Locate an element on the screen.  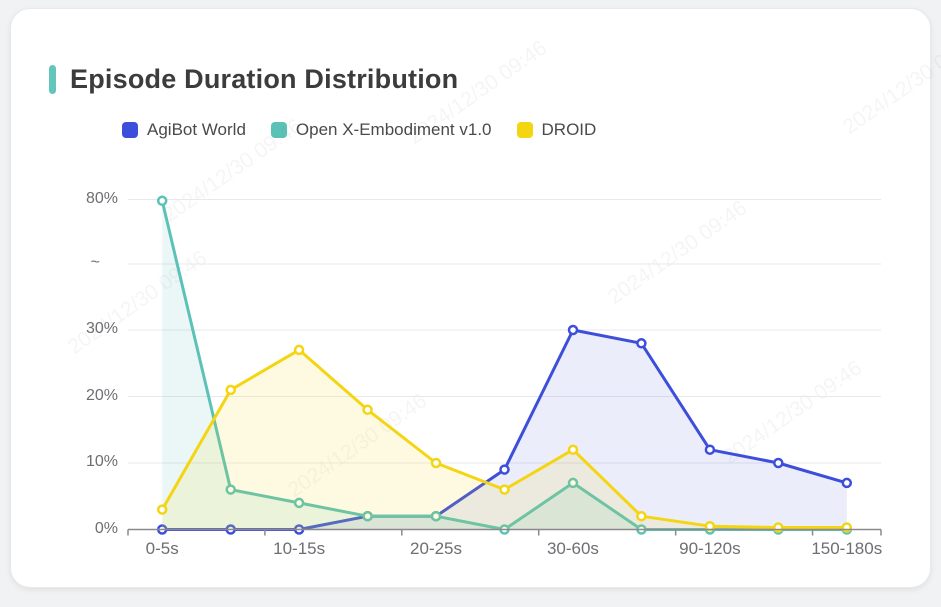
x-axis-label: 0-5s is located at coordinates (162, 548).